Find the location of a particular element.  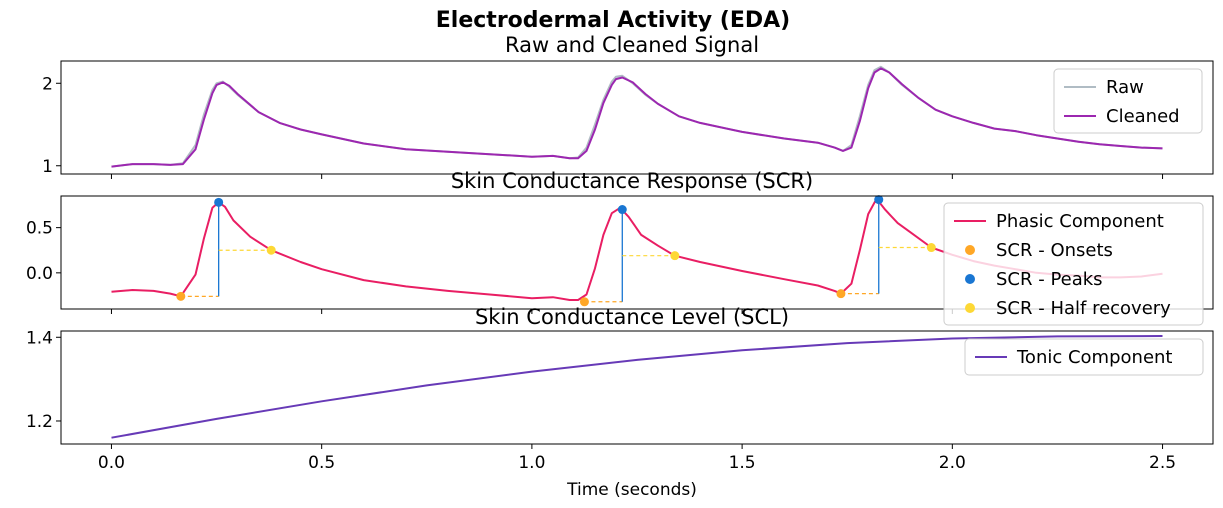

scr-title: Skin Conductance Response (SCR) is located at coordinates (632, 181).